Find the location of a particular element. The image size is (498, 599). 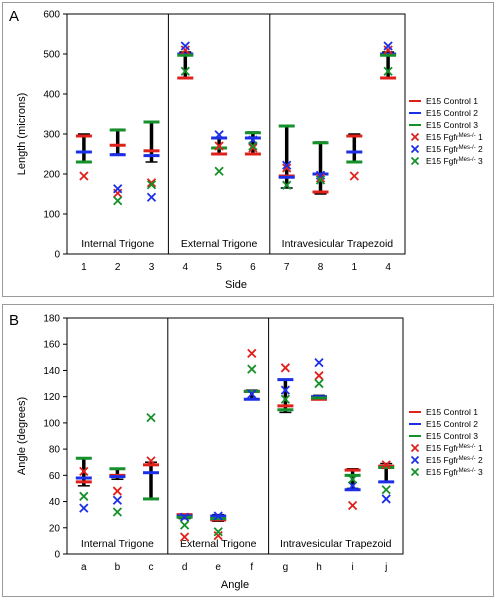

legend-label: E15 FgfrMes-/- 2 is located at coordinates (454, 460).